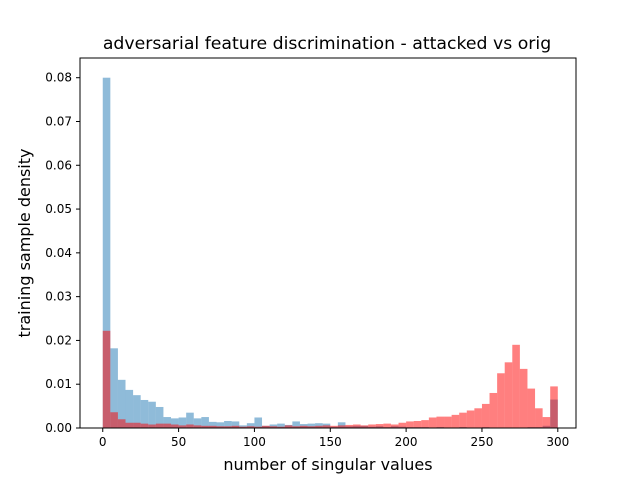  Describe the element at coordinates (58, 78) in the screenshot. I see `y-tick-label: 0.08` at that location.